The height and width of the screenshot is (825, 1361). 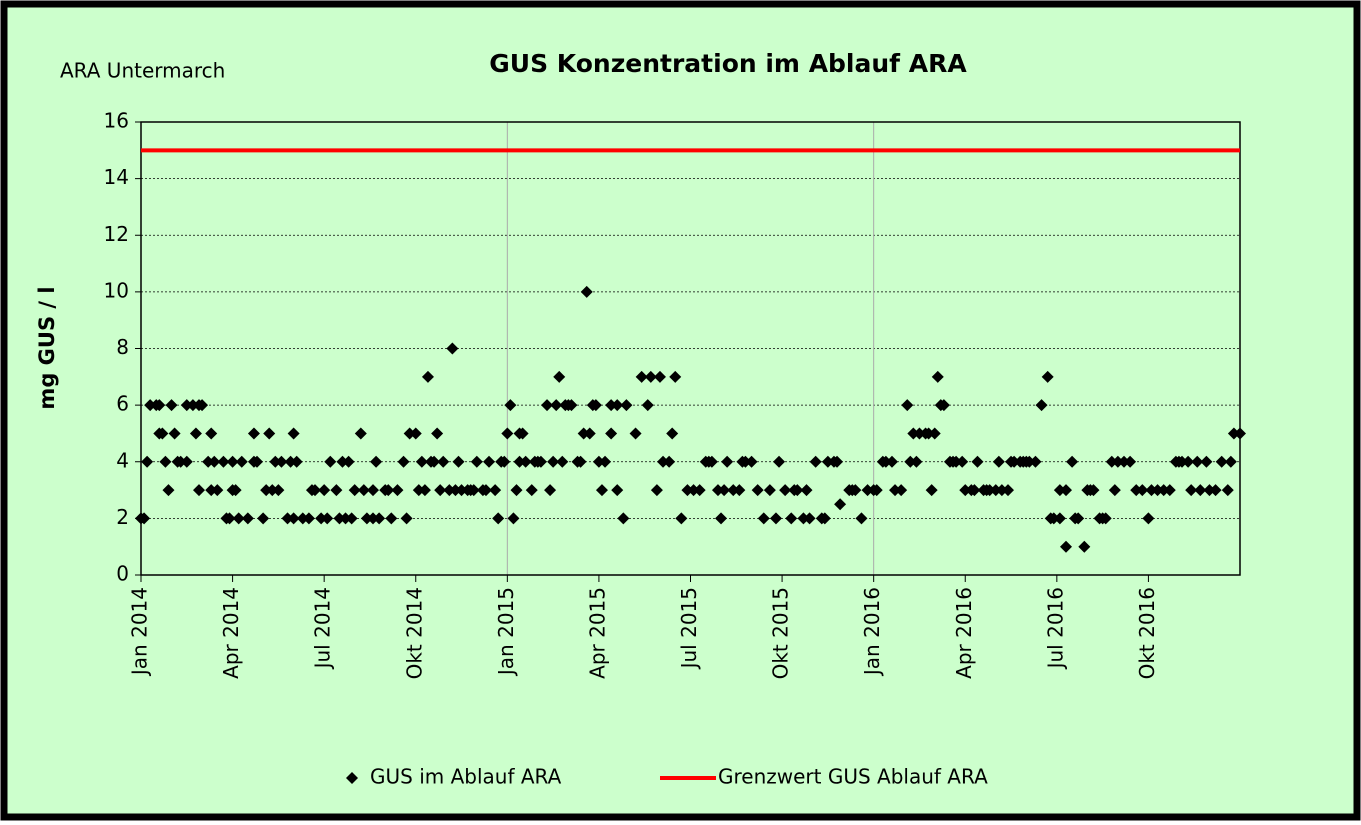 I want to click on y-tick-label: 0, so click(x=122, y=574).